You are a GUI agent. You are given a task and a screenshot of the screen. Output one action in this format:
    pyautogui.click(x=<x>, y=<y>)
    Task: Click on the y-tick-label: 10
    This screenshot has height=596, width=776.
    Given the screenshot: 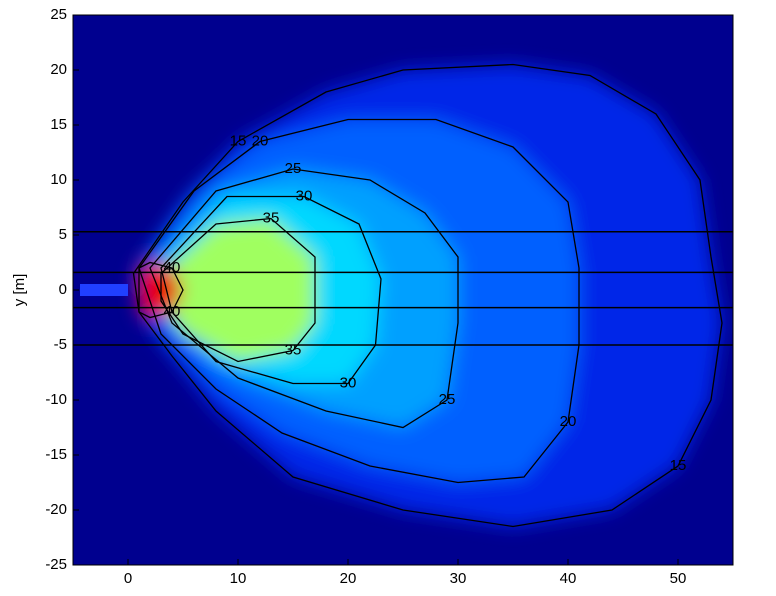 What is the action you would take?
    pyautogui.click(x=58, y=179)
    